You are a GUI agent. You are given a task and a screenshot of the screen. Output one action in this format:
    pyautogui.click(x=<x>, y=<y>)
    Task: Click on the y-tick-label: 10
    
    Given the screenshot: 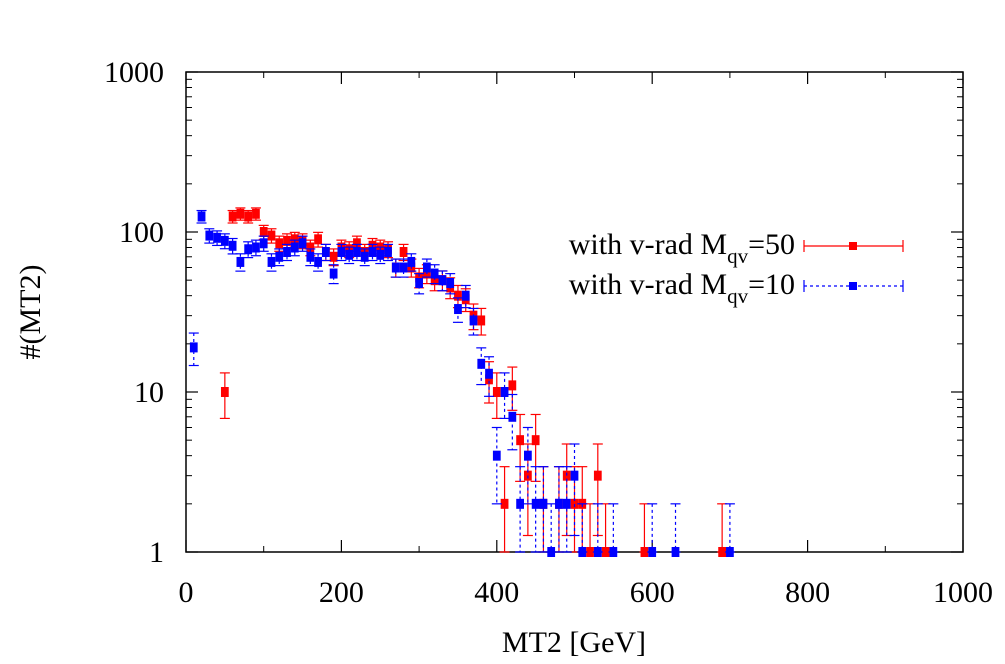 What is the action you would take?
    pyautogui.click(x=149, y=392)
    